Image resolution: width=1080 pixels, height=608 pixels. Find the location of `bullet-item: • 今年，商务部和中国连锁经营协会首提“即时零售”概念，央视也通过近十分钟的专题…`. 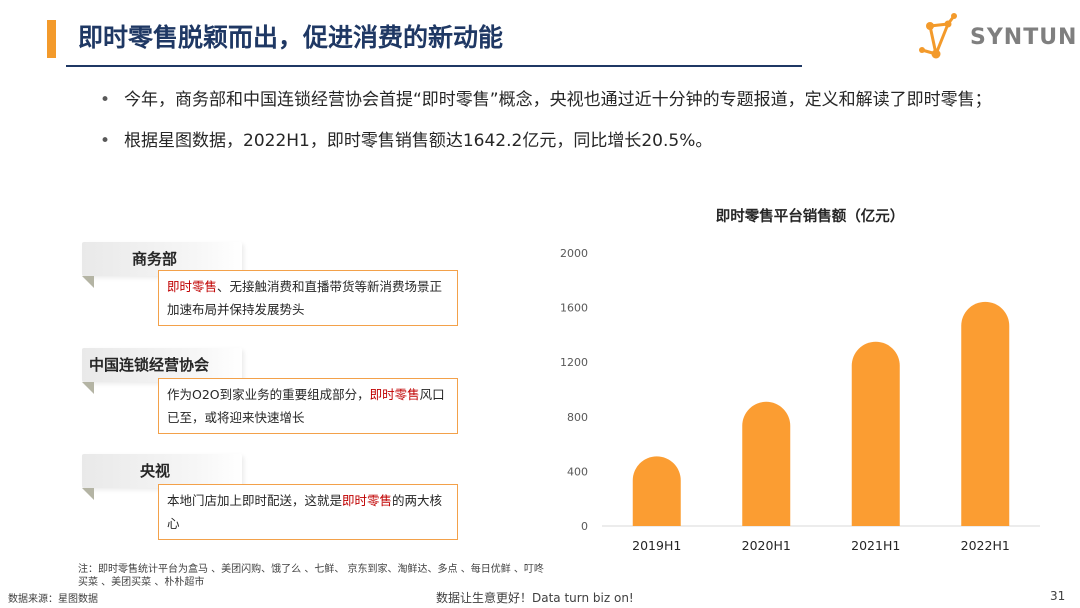

bullet-item: • 今年，商务部和中国连锁经营协会首提“即时零售”概念，央视也通过近十分钟的专题… is located at coordinates (575, 100).